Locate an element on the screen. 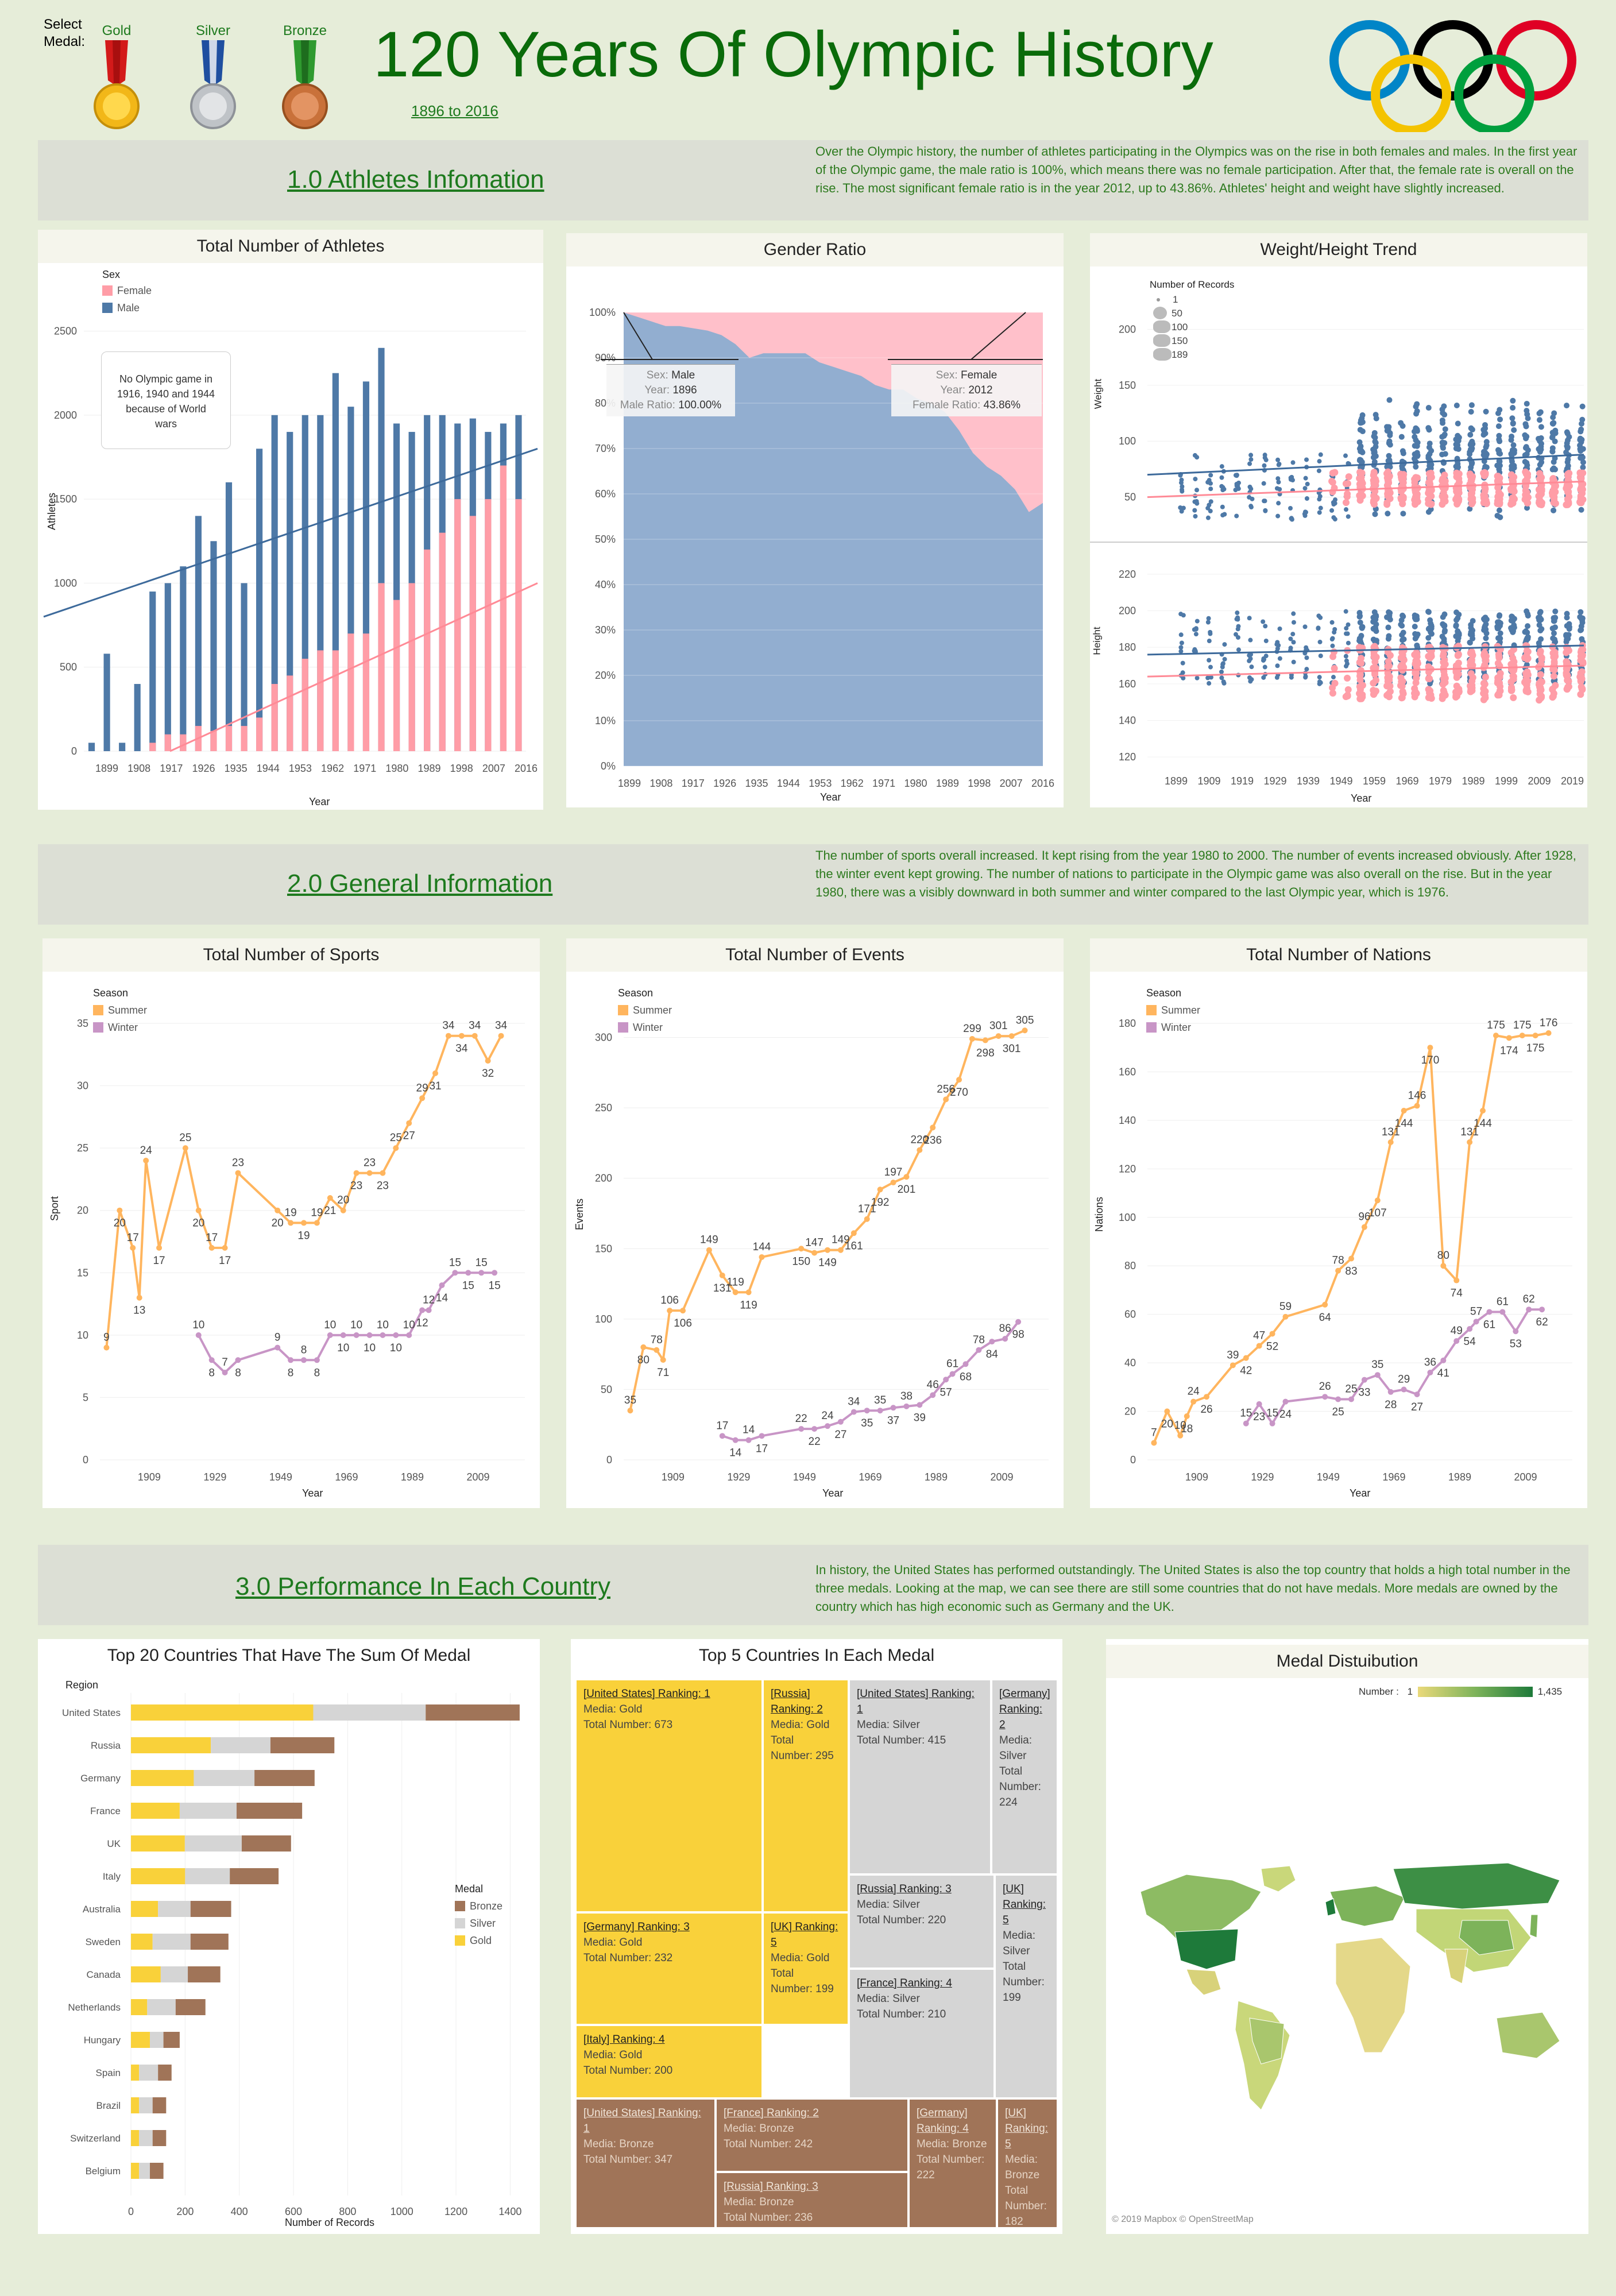  treemap-tile-detail: Total is located at coordinates (1017, 2191).